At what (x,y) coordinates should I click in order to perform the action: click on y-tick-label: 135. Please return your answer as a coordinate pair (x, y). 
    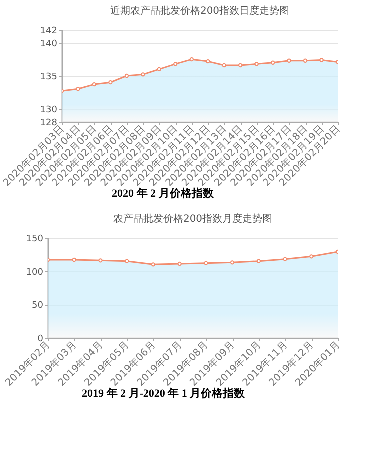
    Looking at the image, I should click on (49, 77).